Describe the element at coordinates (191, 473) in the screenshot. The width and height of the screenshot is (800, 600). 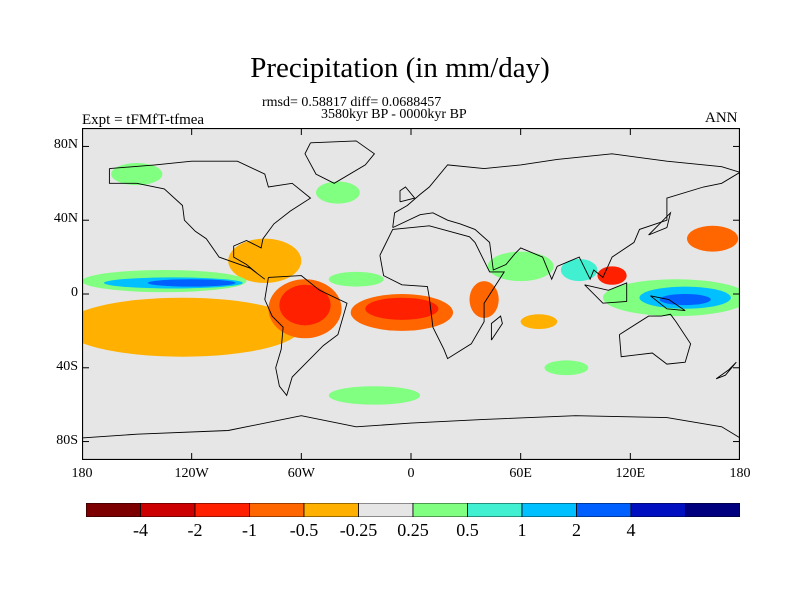
I see `x-tick-label: 120W` at that location.